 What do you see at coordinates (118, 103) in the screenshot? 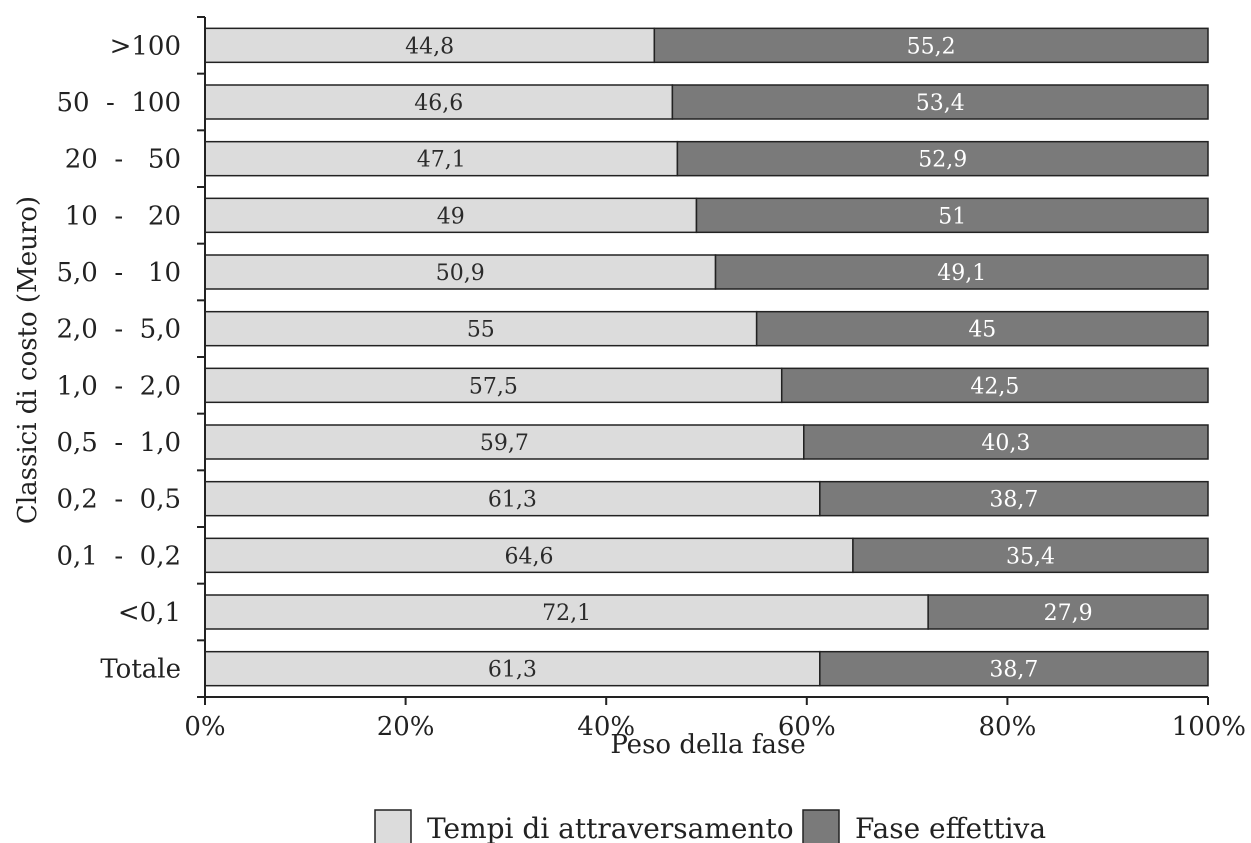
I see `category-label: 50 - 100` at bounding box center [118, 103].